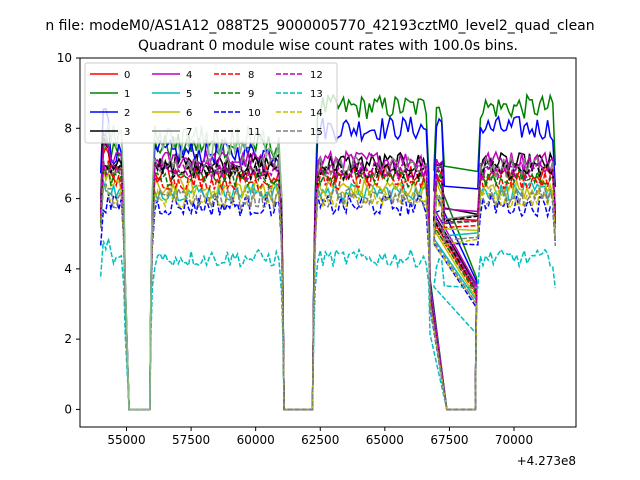  I want to click on y-axis: 0 2 4 6 8 10, so click(68, 233).